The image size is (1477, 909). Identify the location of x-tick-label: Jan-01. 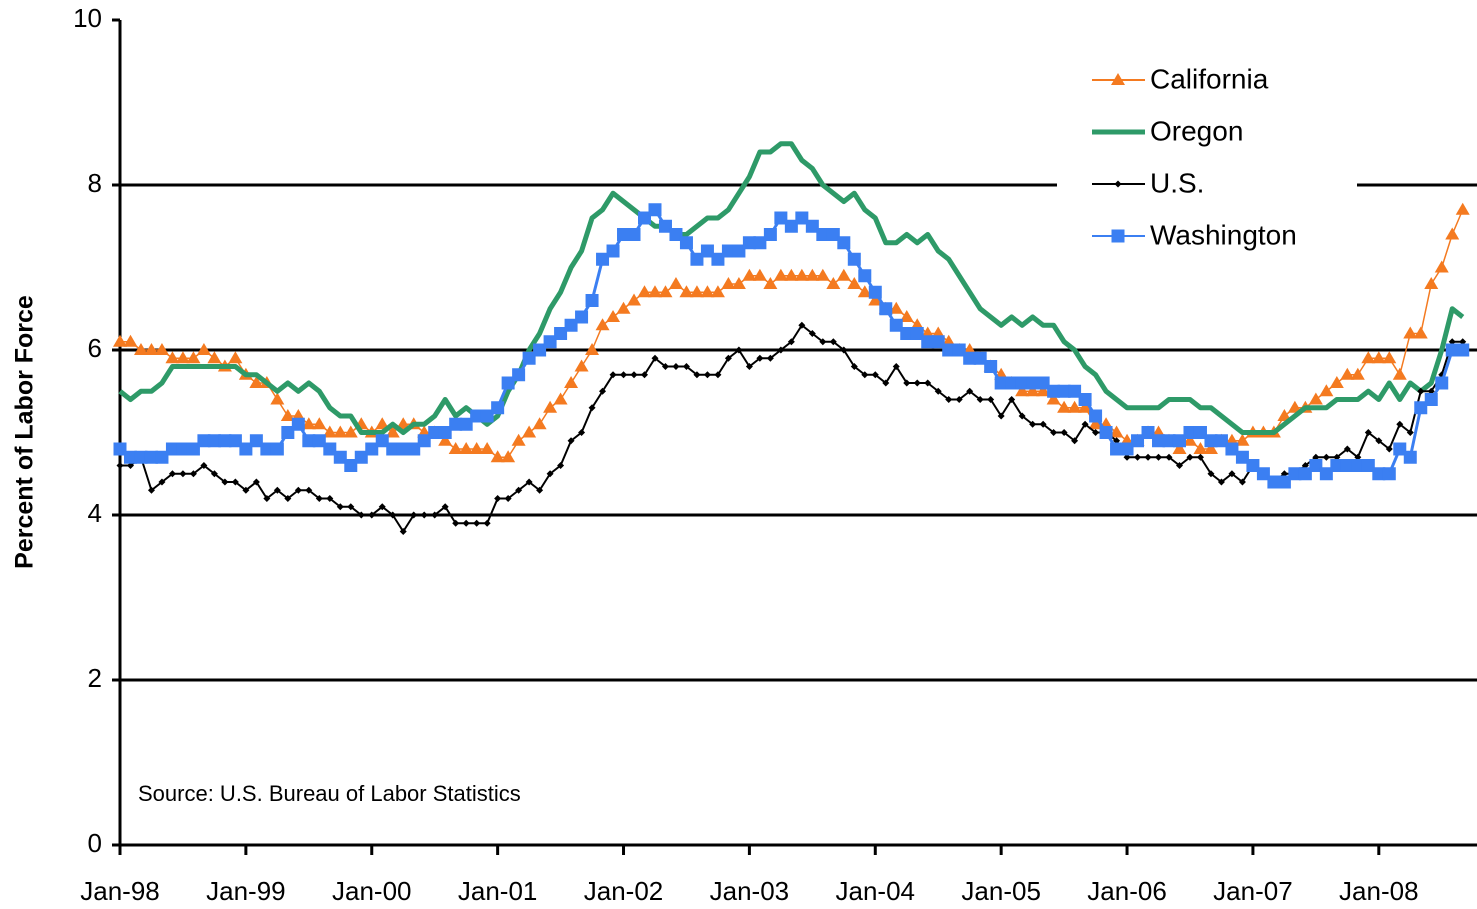
(498, 891).